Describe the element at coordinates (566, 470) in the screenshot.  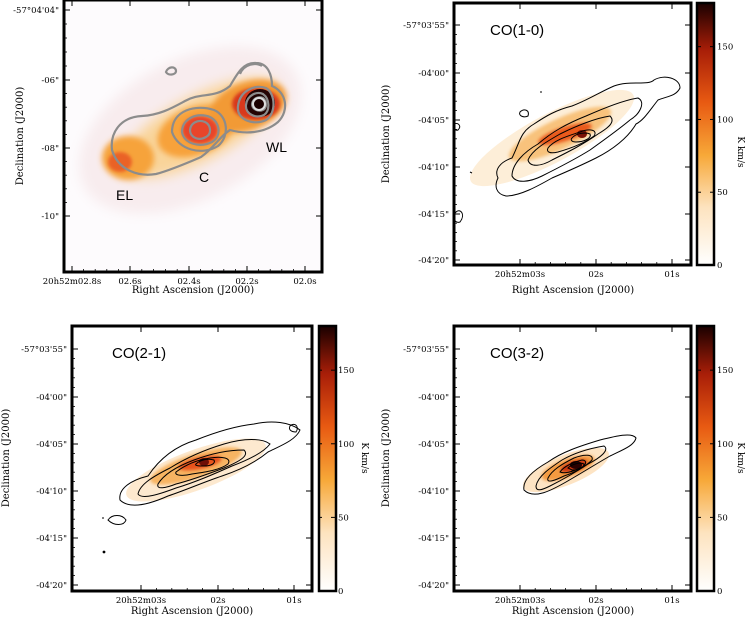
I see `co32-emission` at that location.